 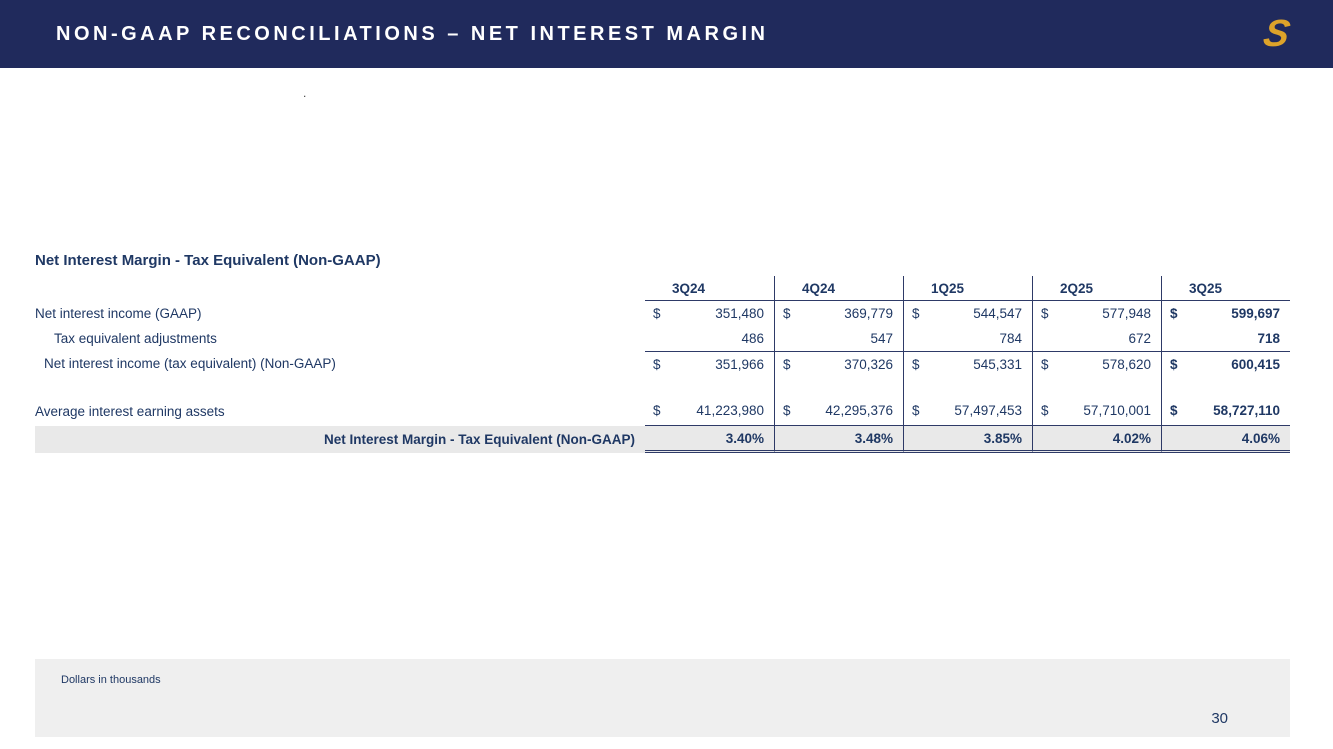 I want to click on summary-cell: 3.85%, so click(x=967, y=439).